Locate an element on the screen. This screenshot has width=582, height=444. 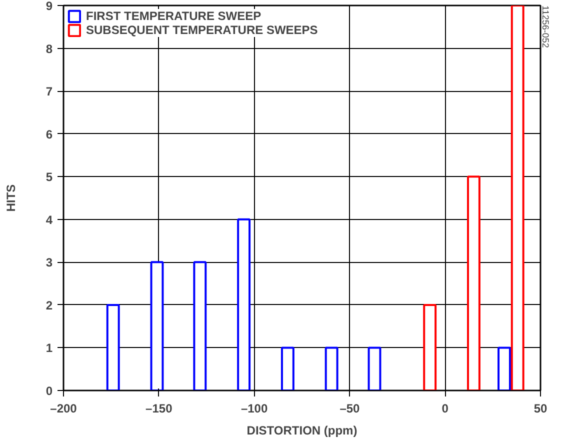
x-axis-title: DISTORTION (ppm) is located at coordinates (302, 431).